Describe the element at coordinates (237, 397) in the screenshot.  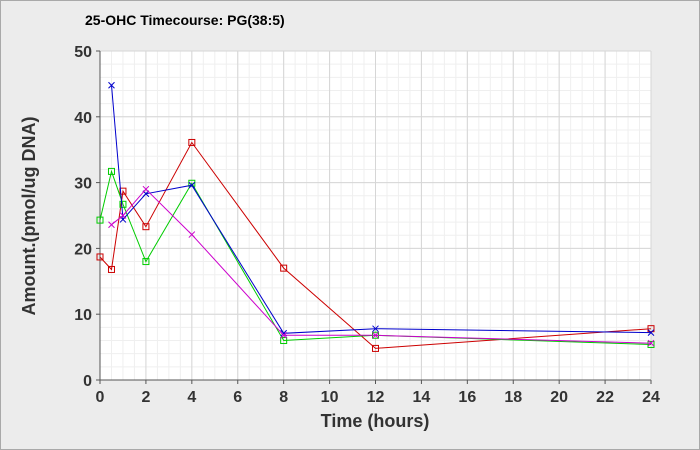
I see `x-tick-label: 6` at that location.